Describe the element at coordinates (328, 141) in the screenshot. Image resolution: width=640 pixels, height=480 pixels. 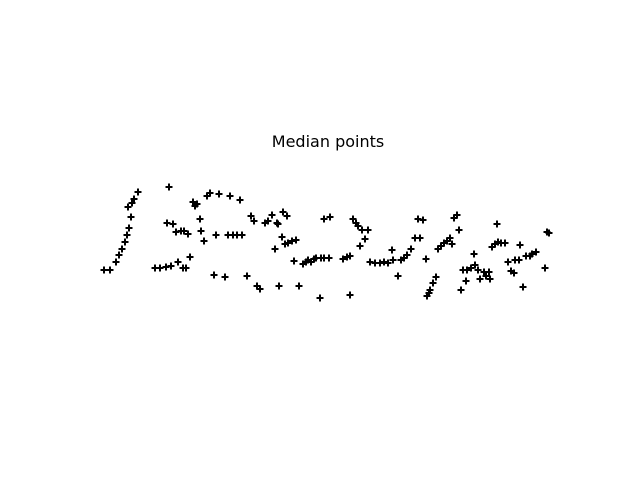
I see `chart-title: Median points` at that location.